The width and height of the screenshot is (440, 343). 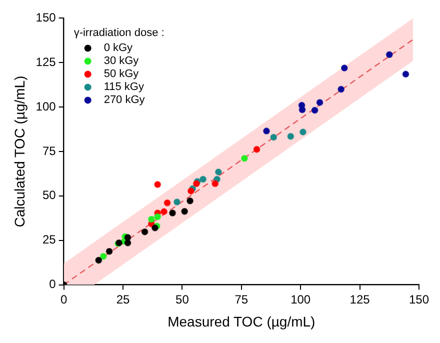 What do you see at coordinates (52, 284) in the screenshot?
I see `y-tick-label: 0` at bounding box center [52, 284].